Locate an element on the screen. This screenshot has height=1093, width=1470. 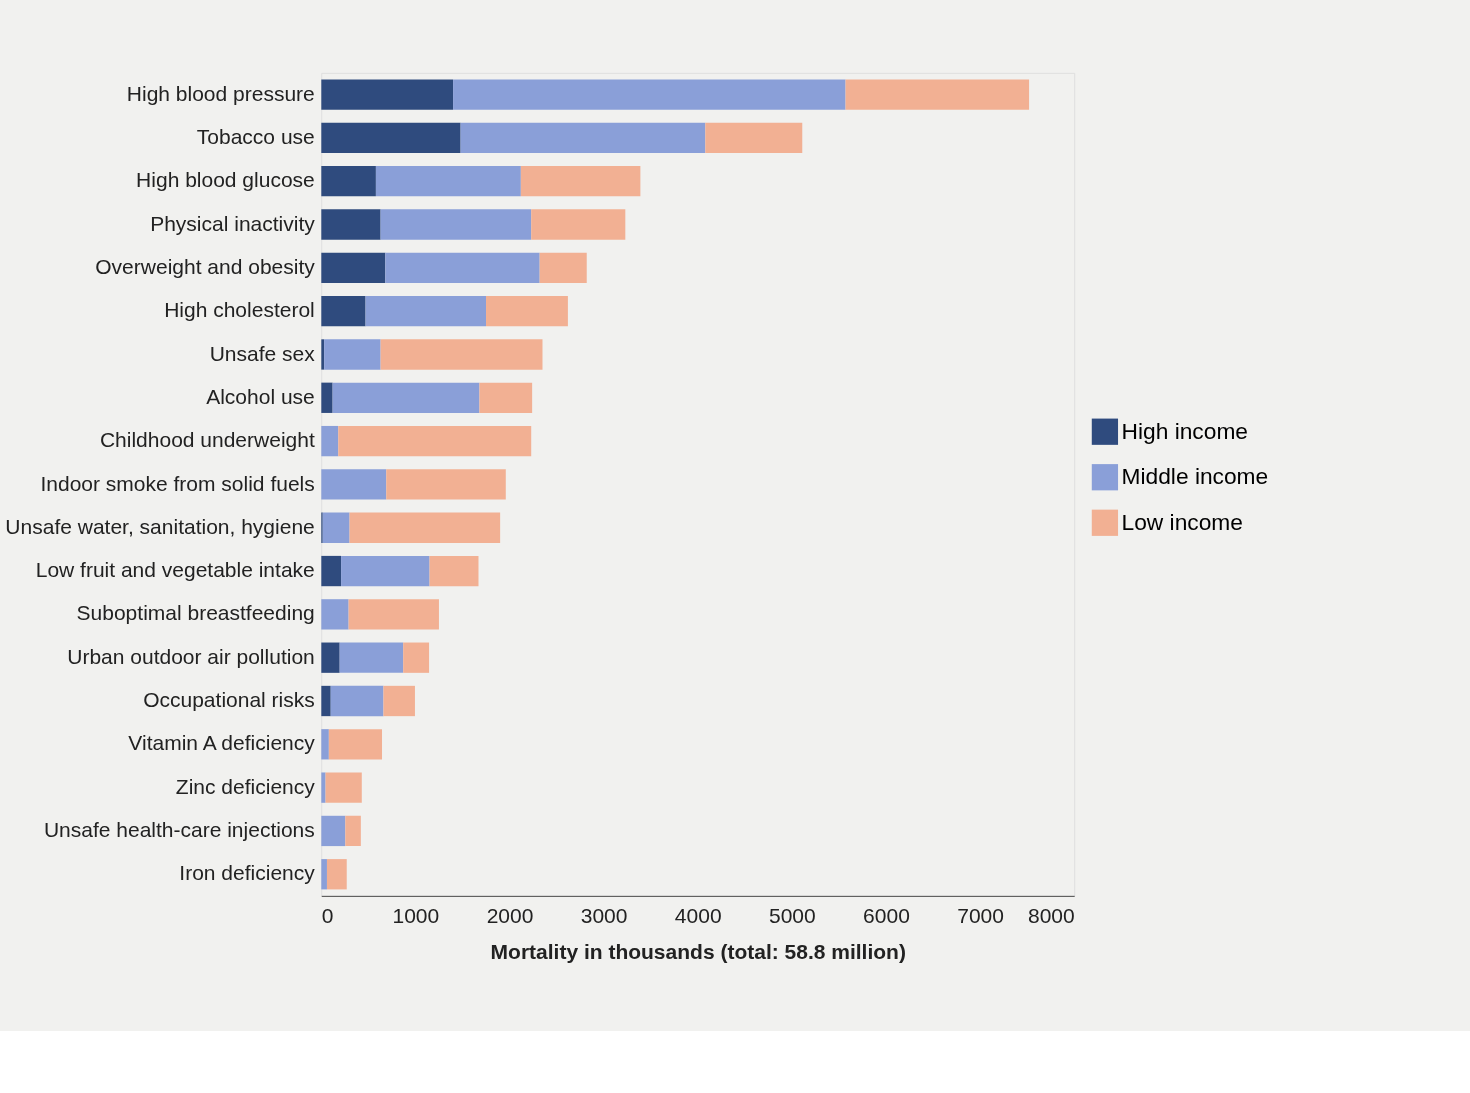
y-tick-label: High blood pressure is located at coordinates (220, 93).